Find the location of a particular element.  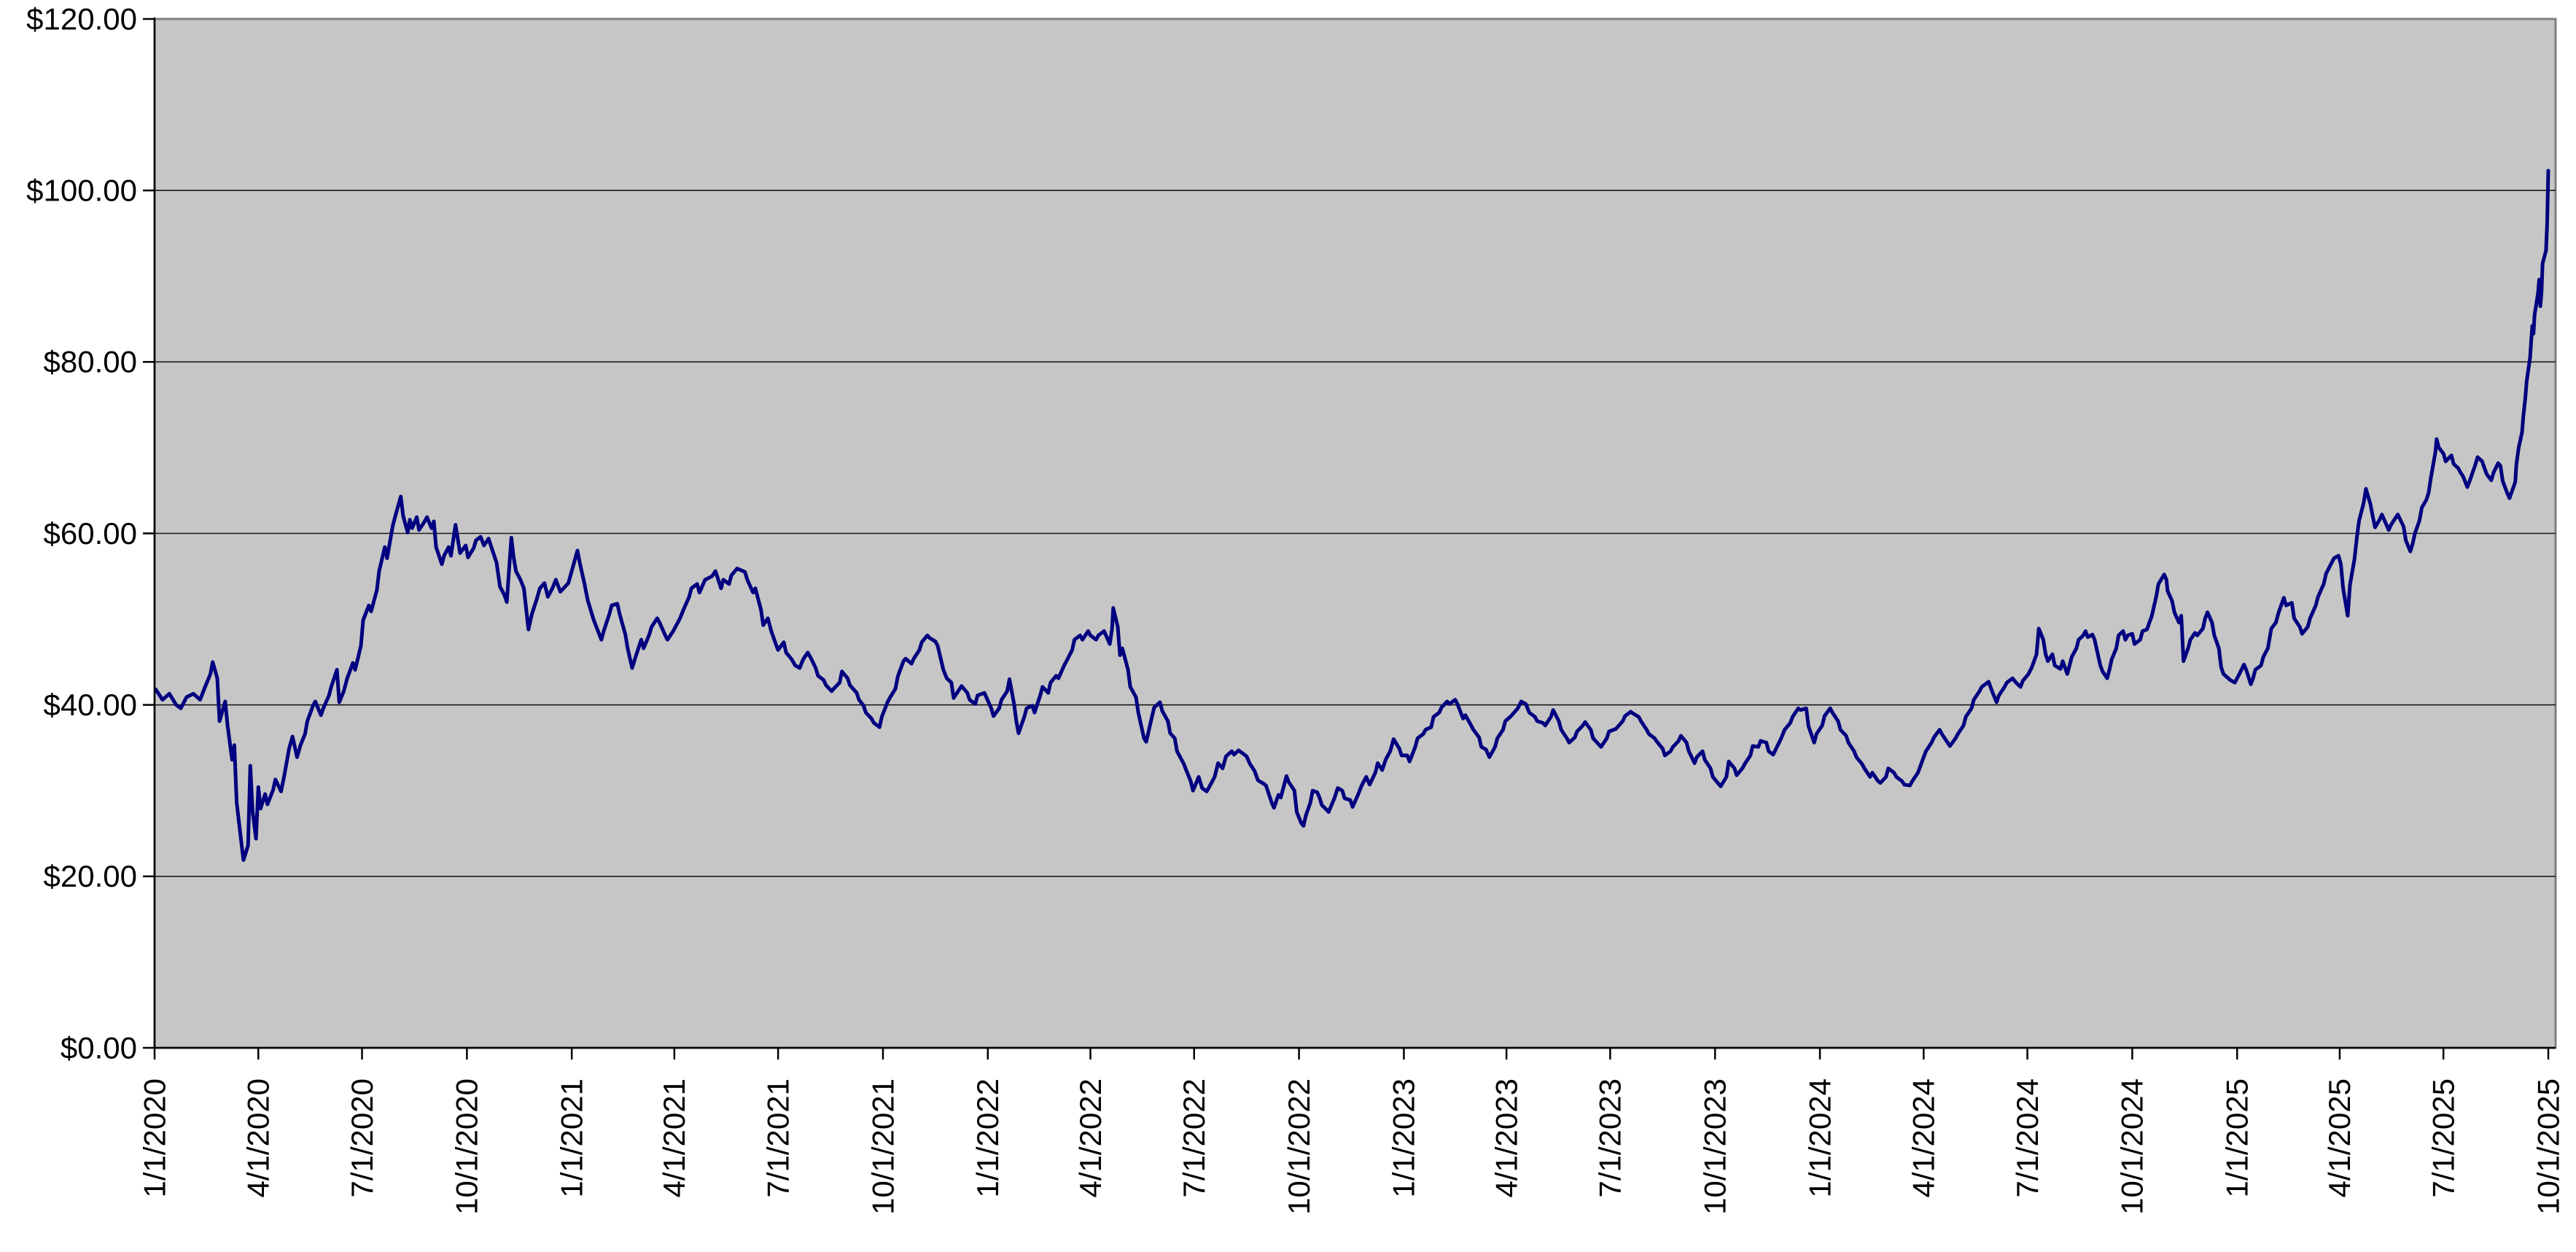

x-axis-tick-label: 1/1/2023 is located at coordinates (1404, 1138).